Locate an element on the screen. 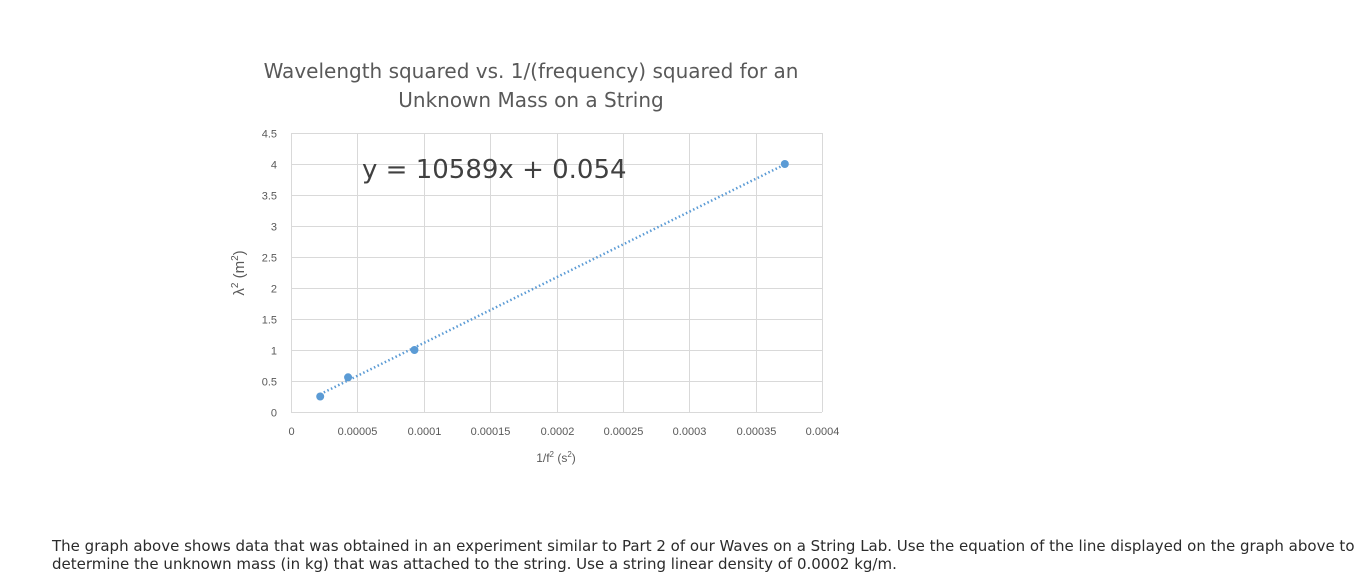 The image size is (1372, 584). y-axis-title-unit-open: (m is located at coordinates (239, 272).